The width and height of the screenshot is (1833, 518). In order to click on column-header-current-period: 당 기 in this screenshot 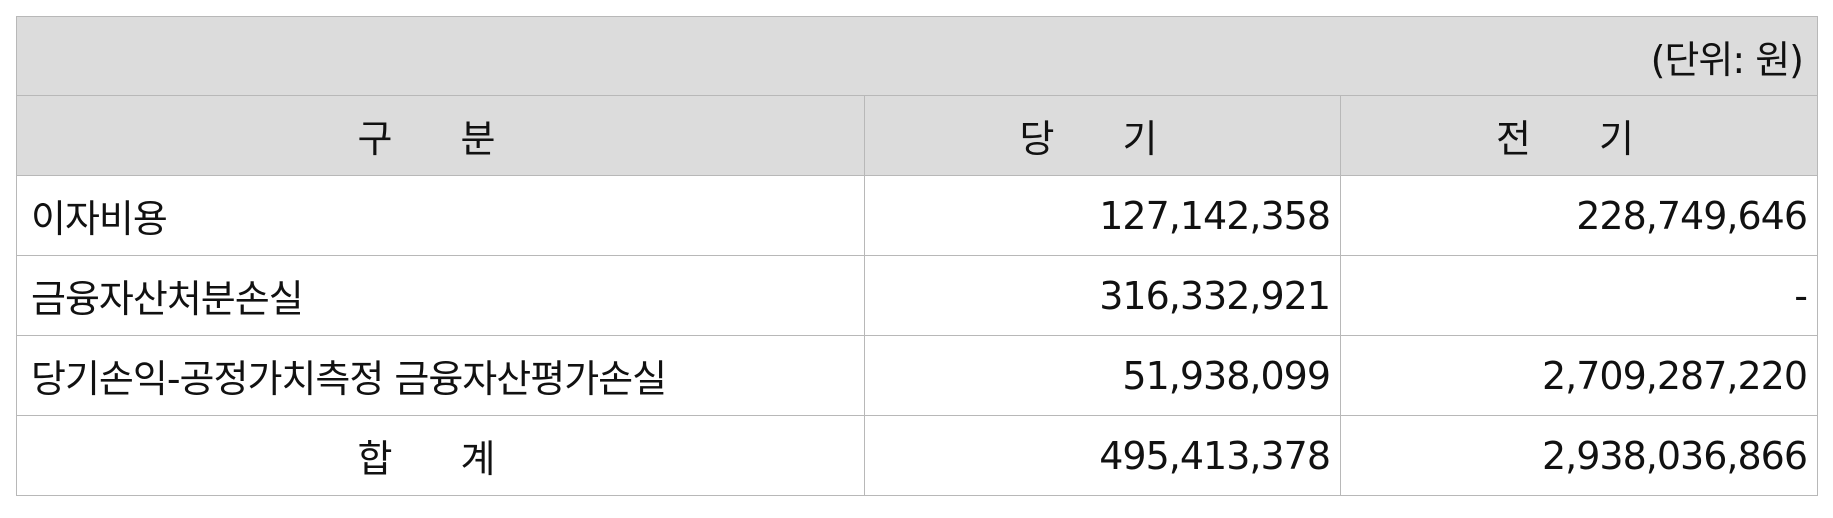, I will do `click(1102, 135)`.